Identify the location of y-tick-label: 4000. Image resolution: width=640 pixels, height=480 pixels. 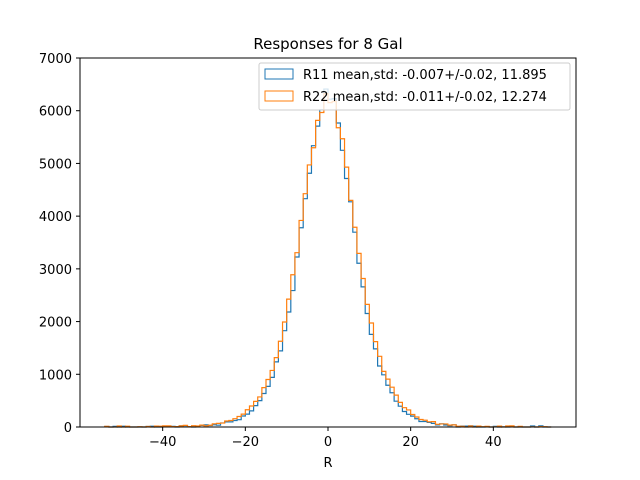
(55, 217).